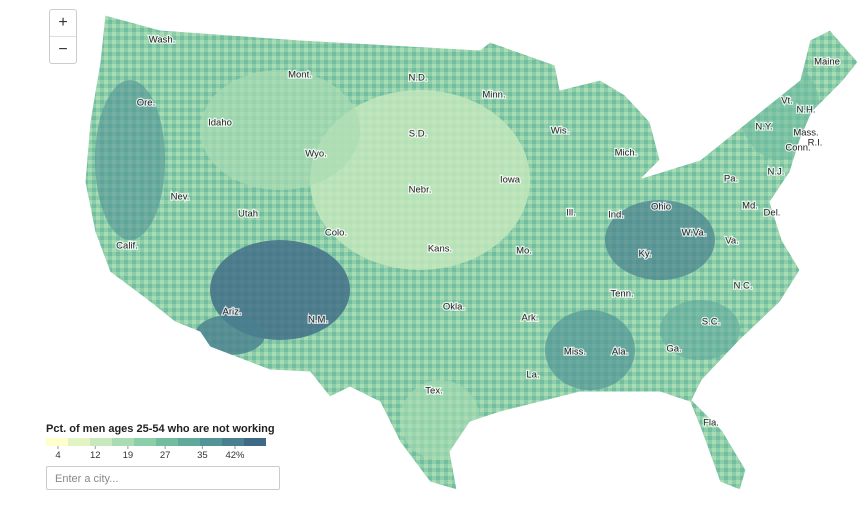 The height and width of the screenshot is (505, 867). Describe the element at coordinates (493, 95) in the screenshot. I see `state-label: Minn.` at that location.